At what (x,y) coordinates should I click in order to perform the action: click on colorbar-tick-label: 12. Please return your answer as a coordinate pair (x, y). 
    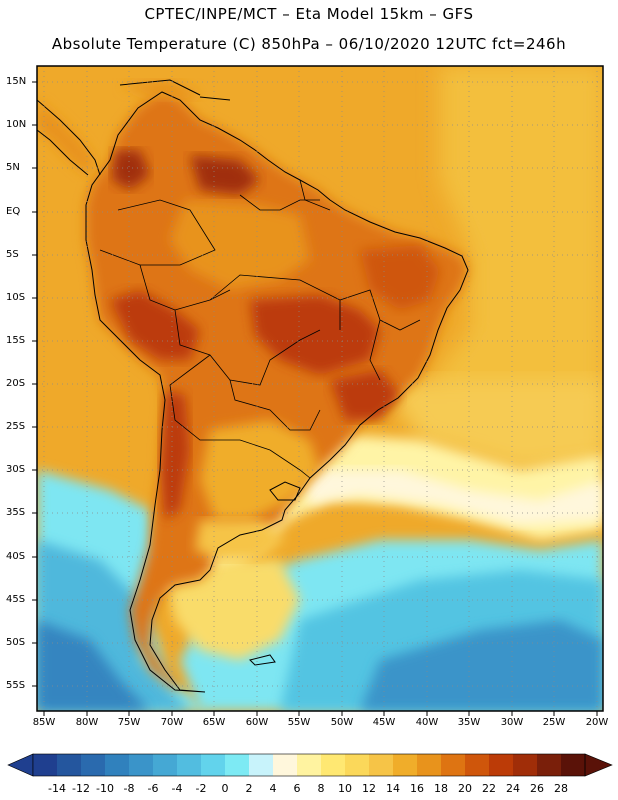
    Looking at the image, I should click on (369, 788).